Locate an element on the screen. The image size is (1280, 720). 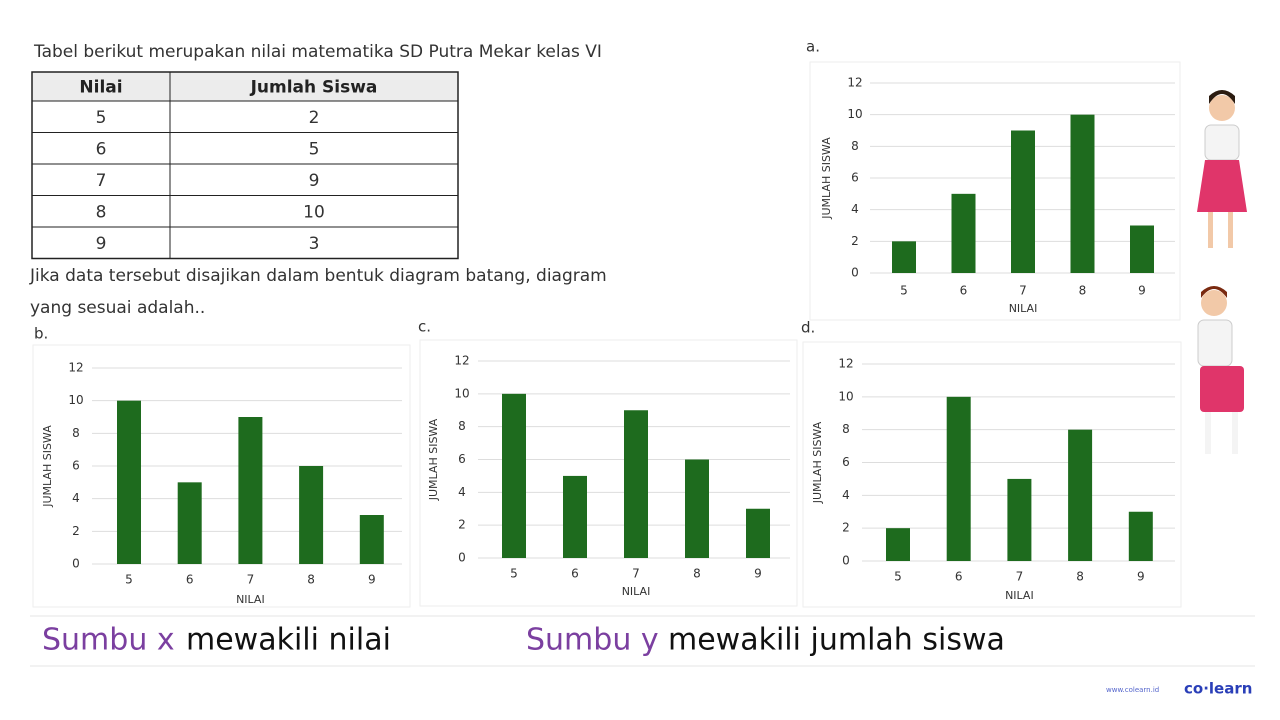
chart: b. 0 2 4 6 8 10 12 5 6 7 8 9 NILAI JUMLAH SISWA is located at coordinates (221, 466).